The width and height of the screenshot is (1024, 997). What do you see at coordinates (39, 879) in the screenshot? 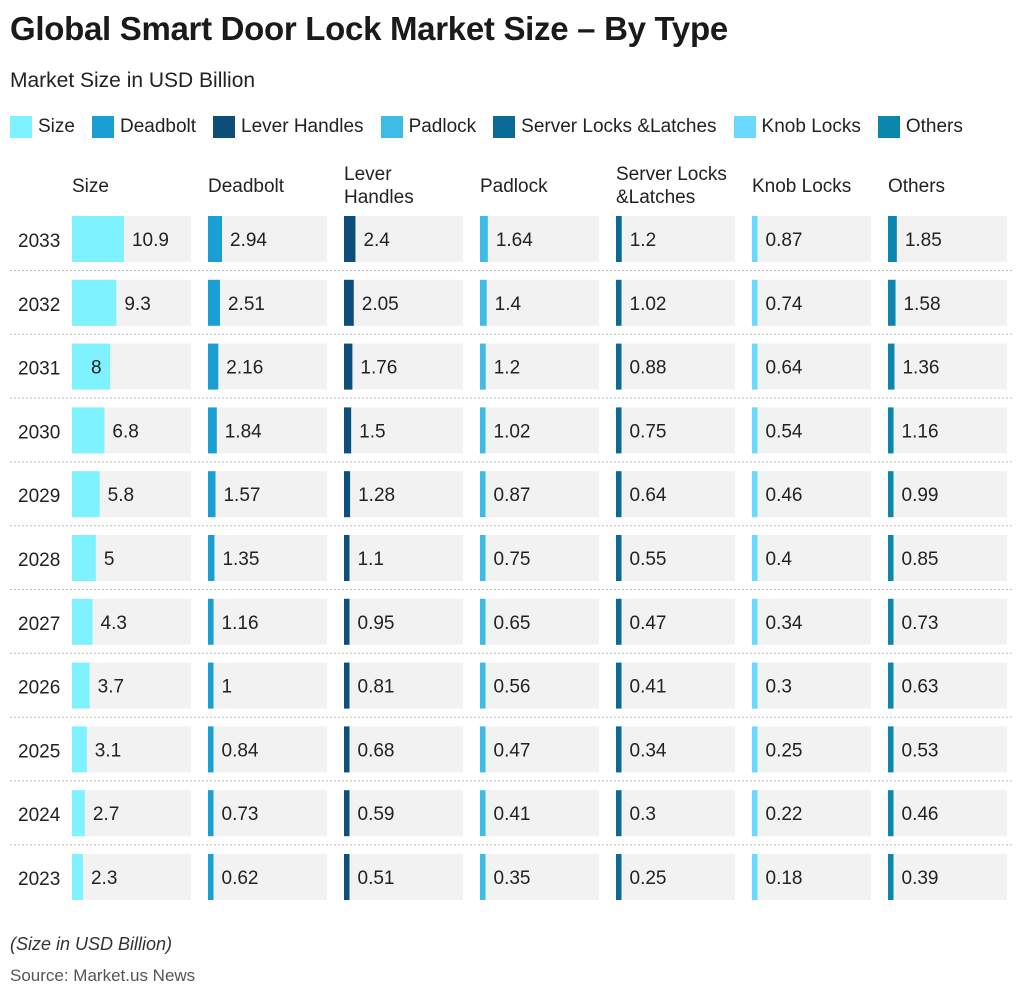
I see `row-label-2023: 2023` at bounding box center [39, 879].